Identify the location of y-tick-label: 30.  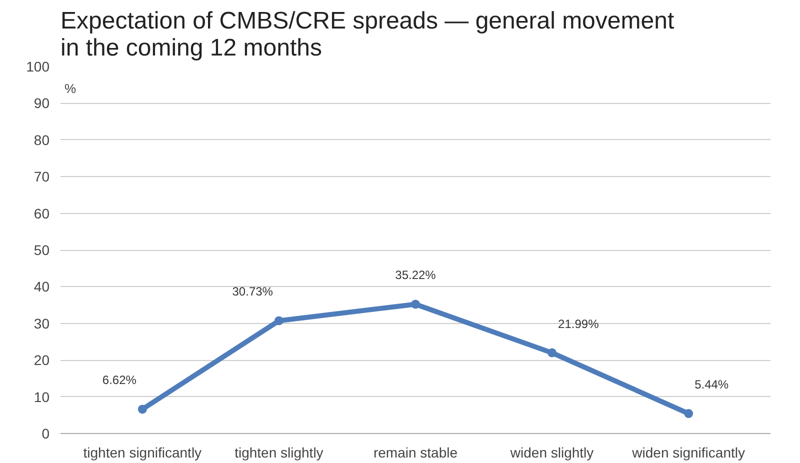
(42, 323).